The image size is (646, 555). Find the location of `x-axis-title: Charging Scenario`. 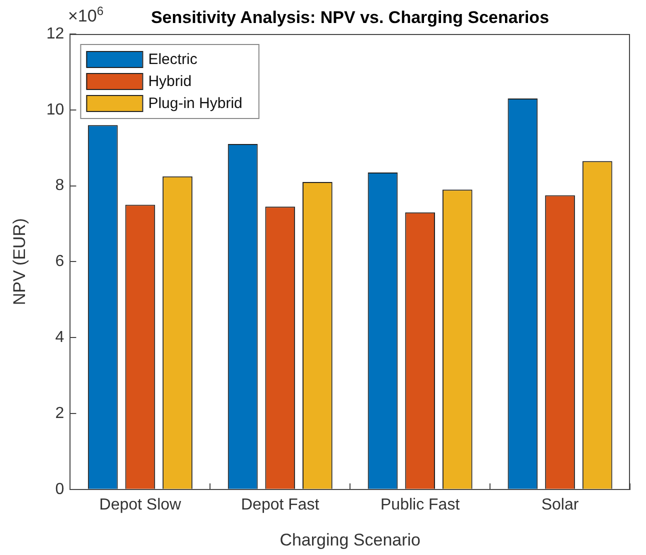

x-axis-title: Charging Scenario is located at coordinates (350, 540).